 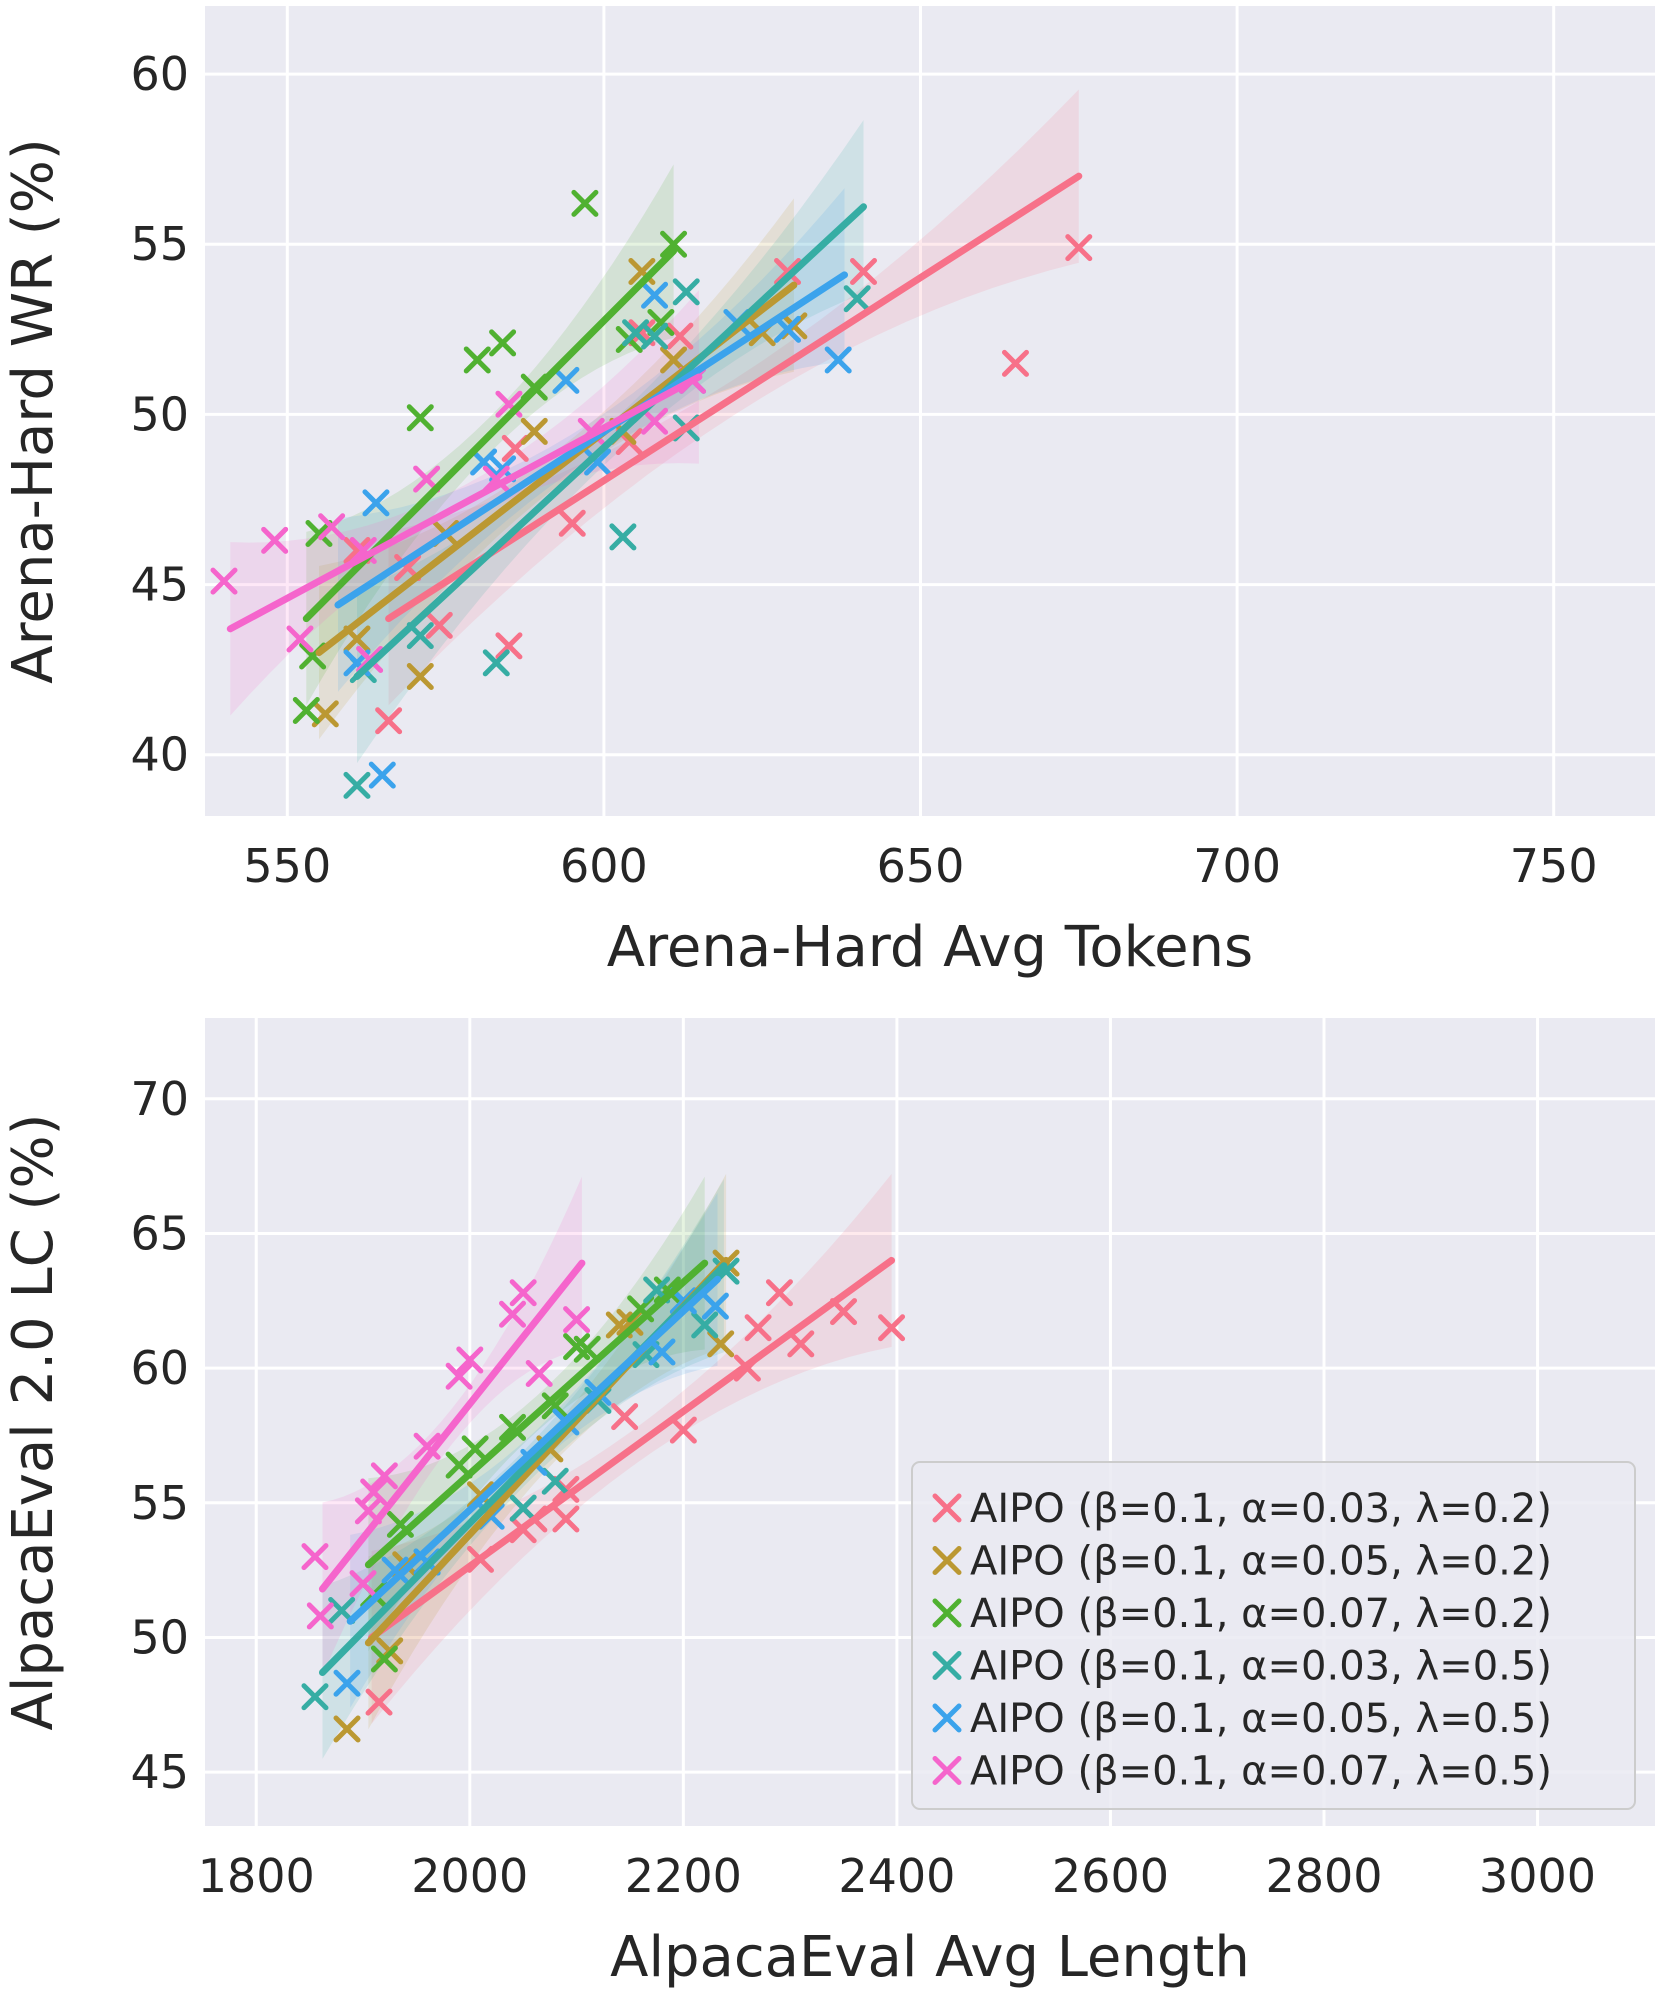 I want to click on legend-entry-label: AIPO (β=0.1, α=0.07, λ=0.5), so click(x=1261, y=1772).